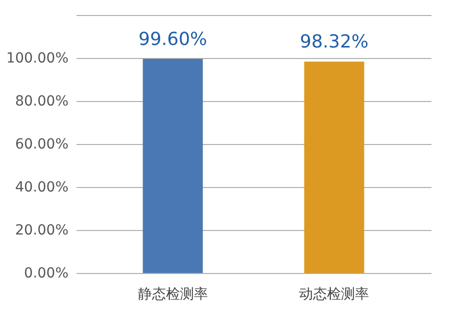 The image size is (451, 311). I want to click on y-tick-label: 100.00%, so click(37, 58).